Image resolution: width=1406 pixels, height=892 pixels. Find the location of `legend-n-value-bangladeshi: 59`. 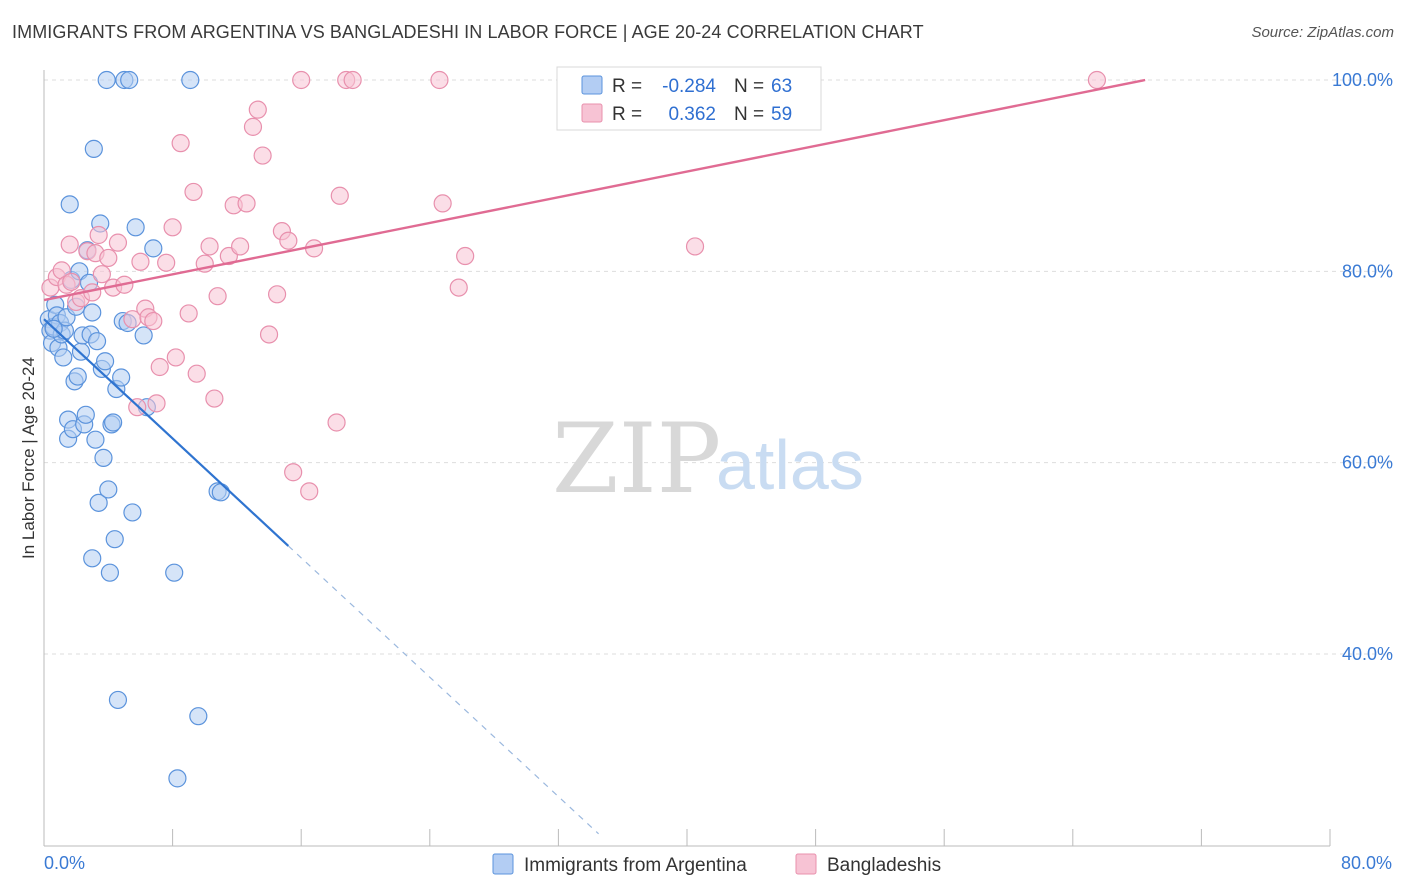

legend-n-value-bangladeshi: 59 is located at coordinates (781, 114).